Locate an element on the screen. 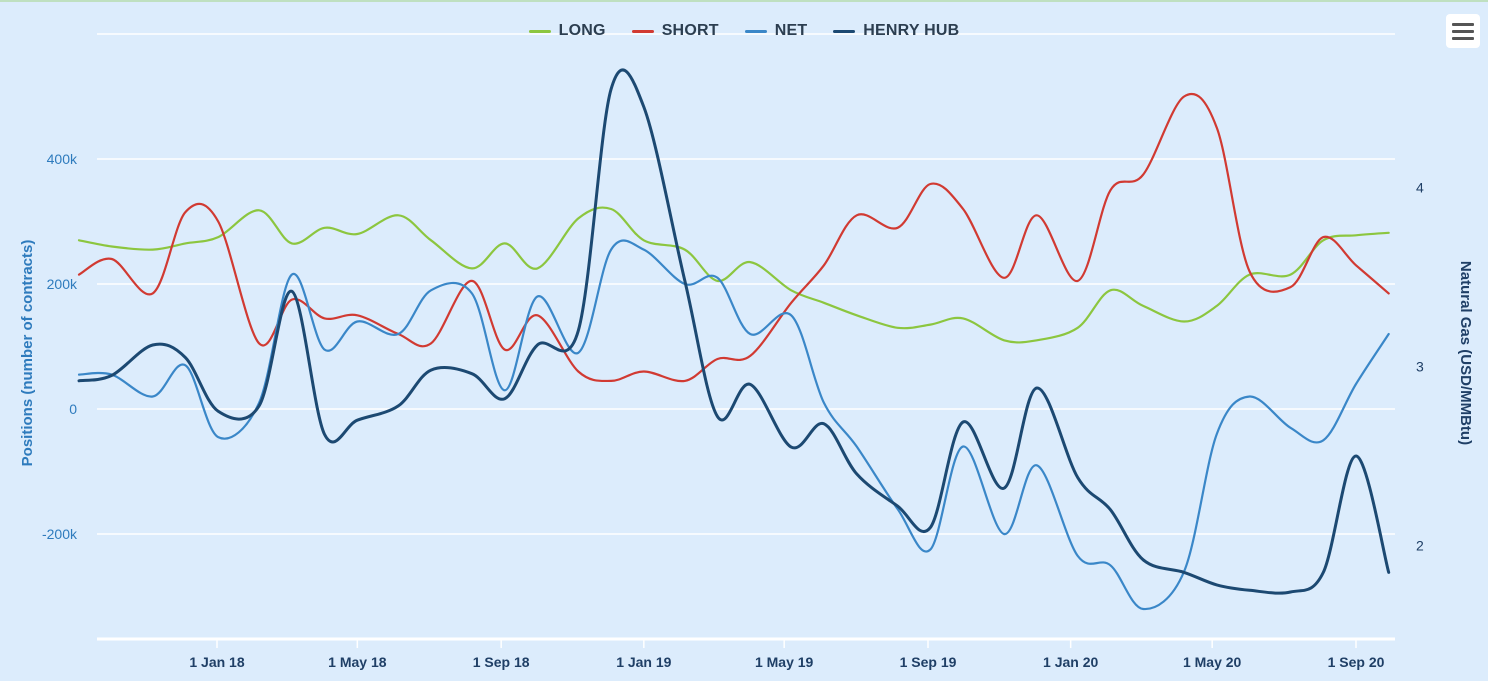 This screenshot has width=1488, height=681. hamburger-menu-icon is located at coordinates (1463, 24).